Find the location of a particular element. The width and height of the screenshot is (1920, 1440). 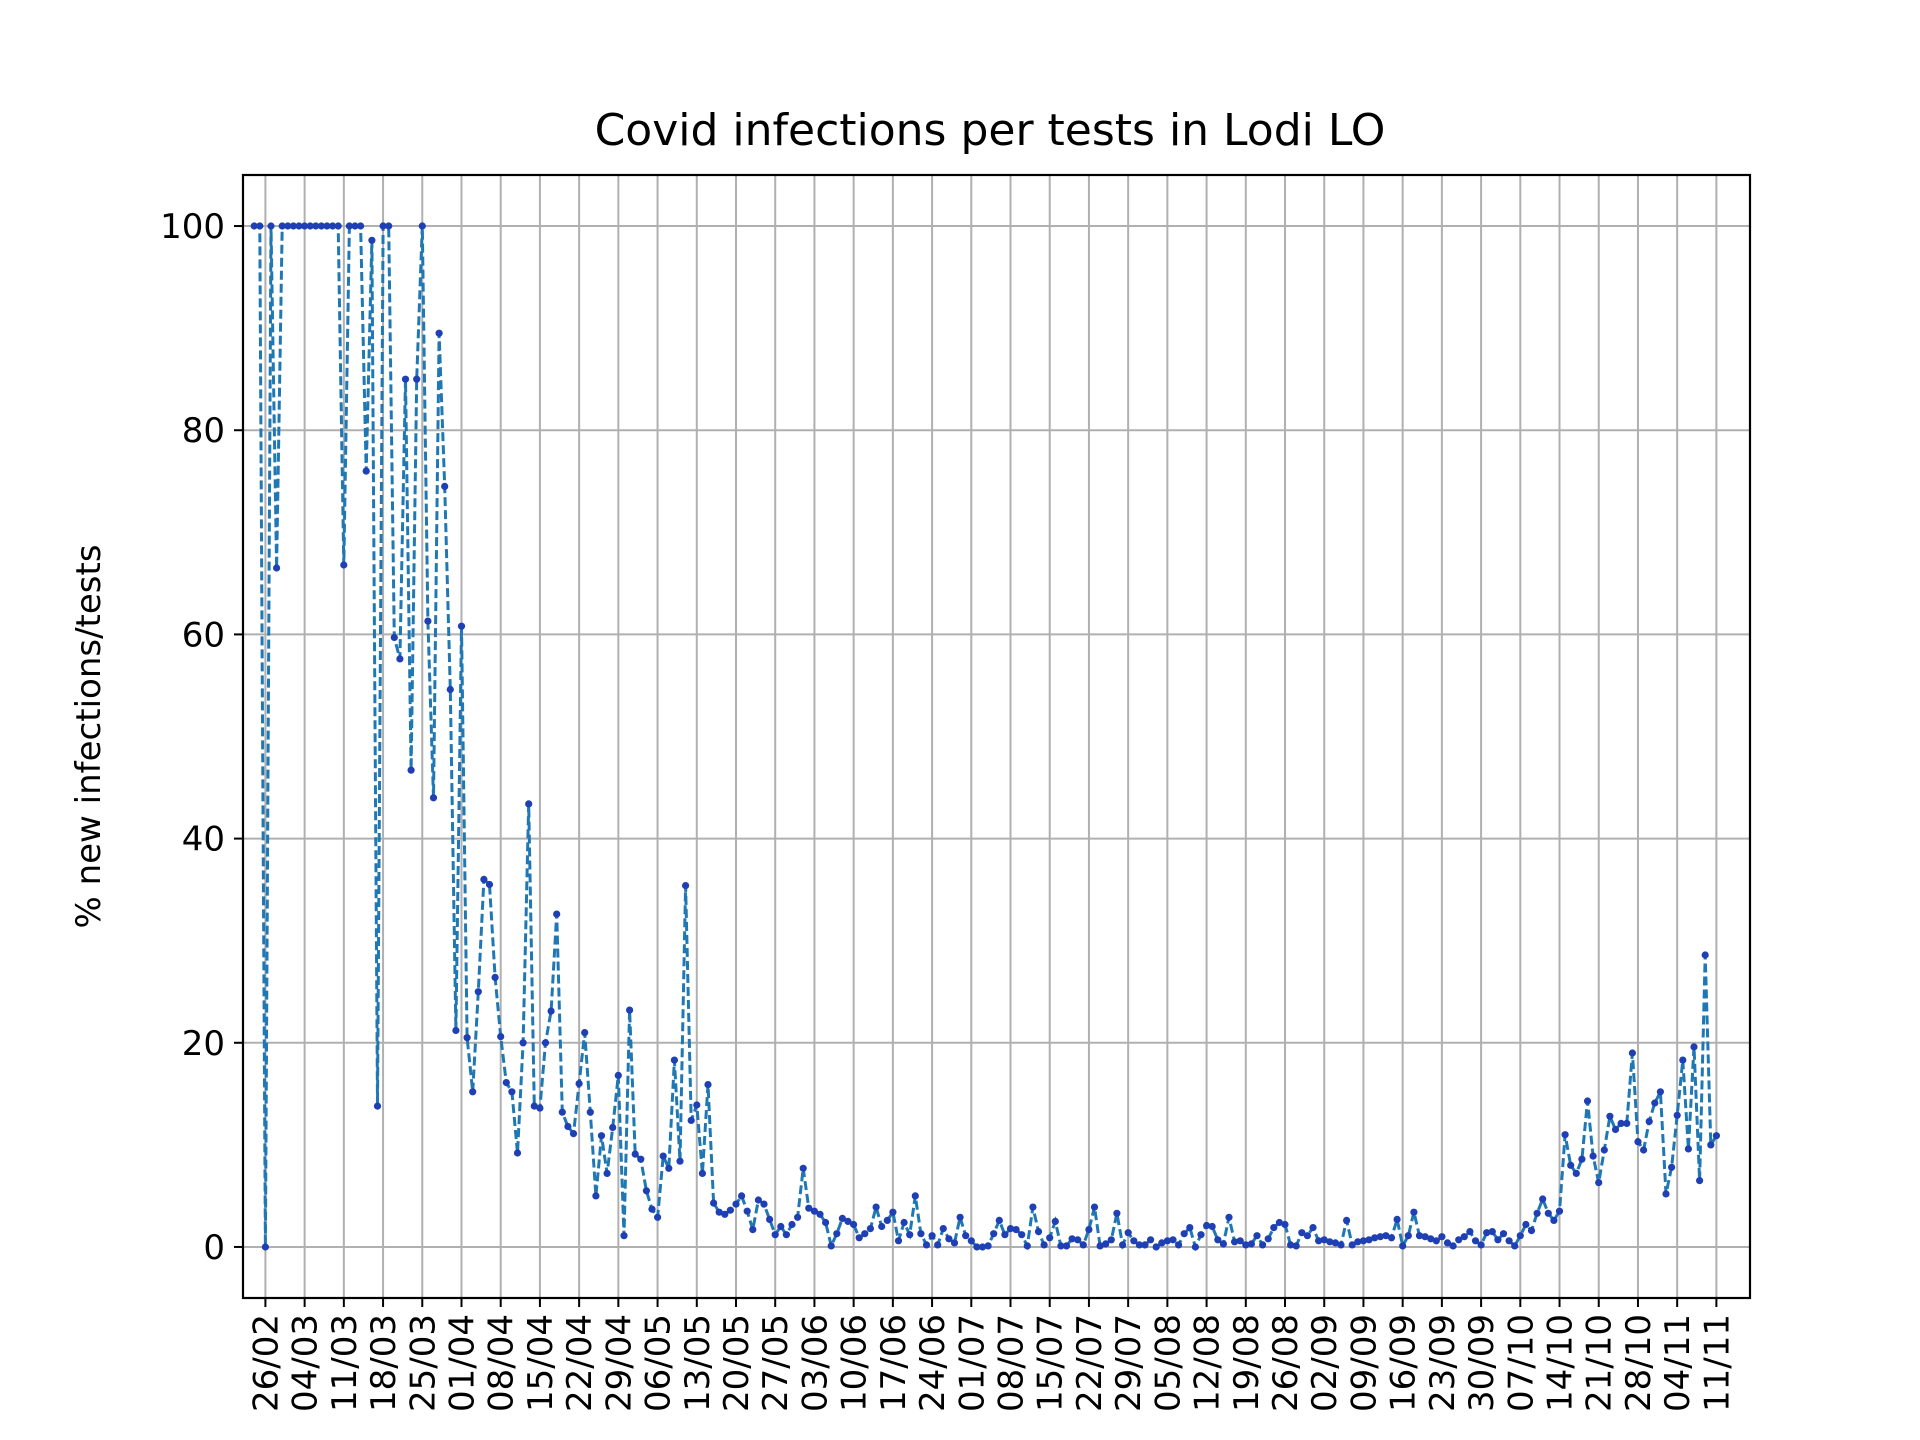

x-tick-label: 06/05 is located at coordinates (659, 1363).